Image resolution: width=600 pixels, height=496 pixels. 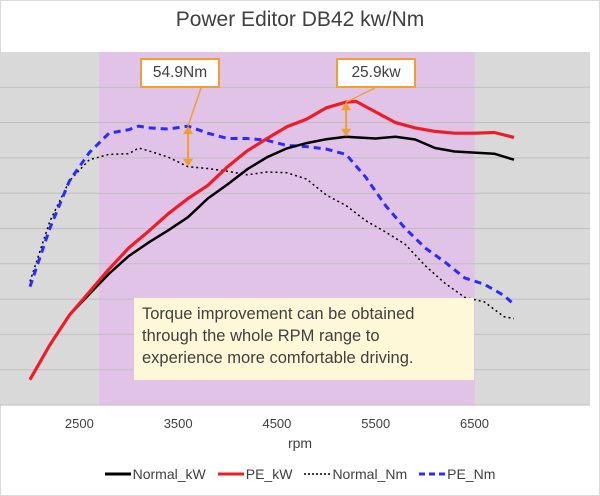 I want to click on legend-swatch-pe-kw, so click(x=230, y=474).